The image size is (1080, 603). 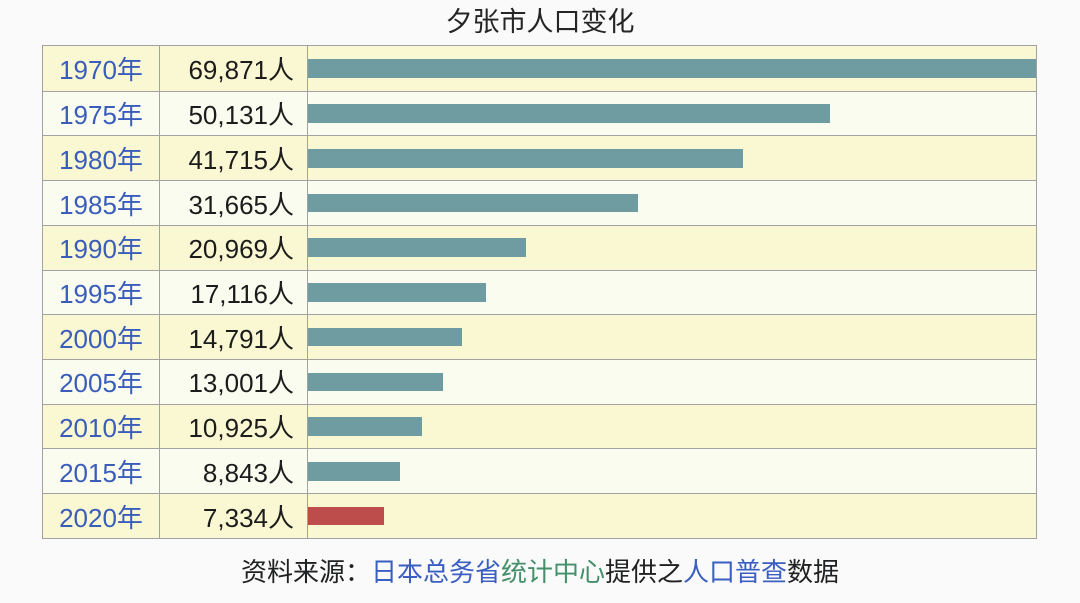 I want to click on table-row: 1975年 50,131人, so click(x=539, y=113).